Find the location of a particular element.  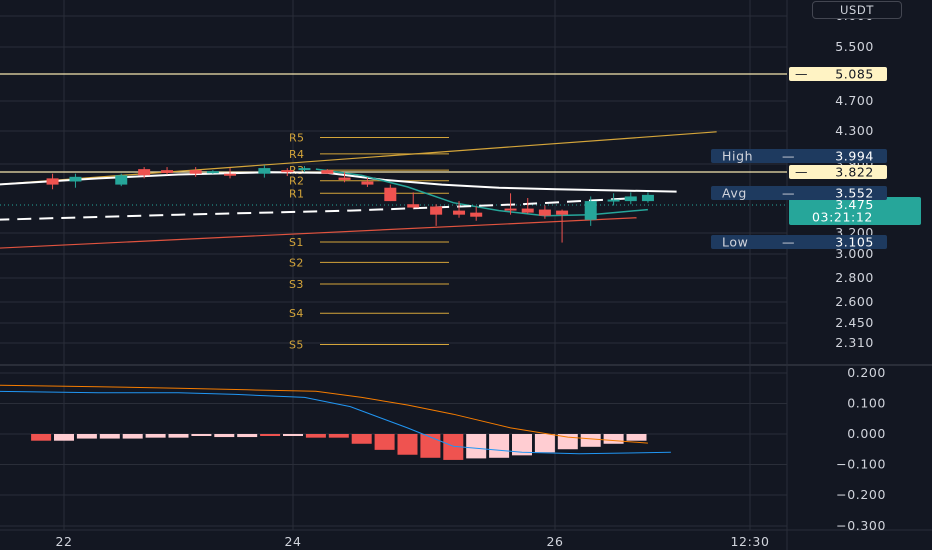

label-tag-name: Avg is located at coordinates (734, 193).